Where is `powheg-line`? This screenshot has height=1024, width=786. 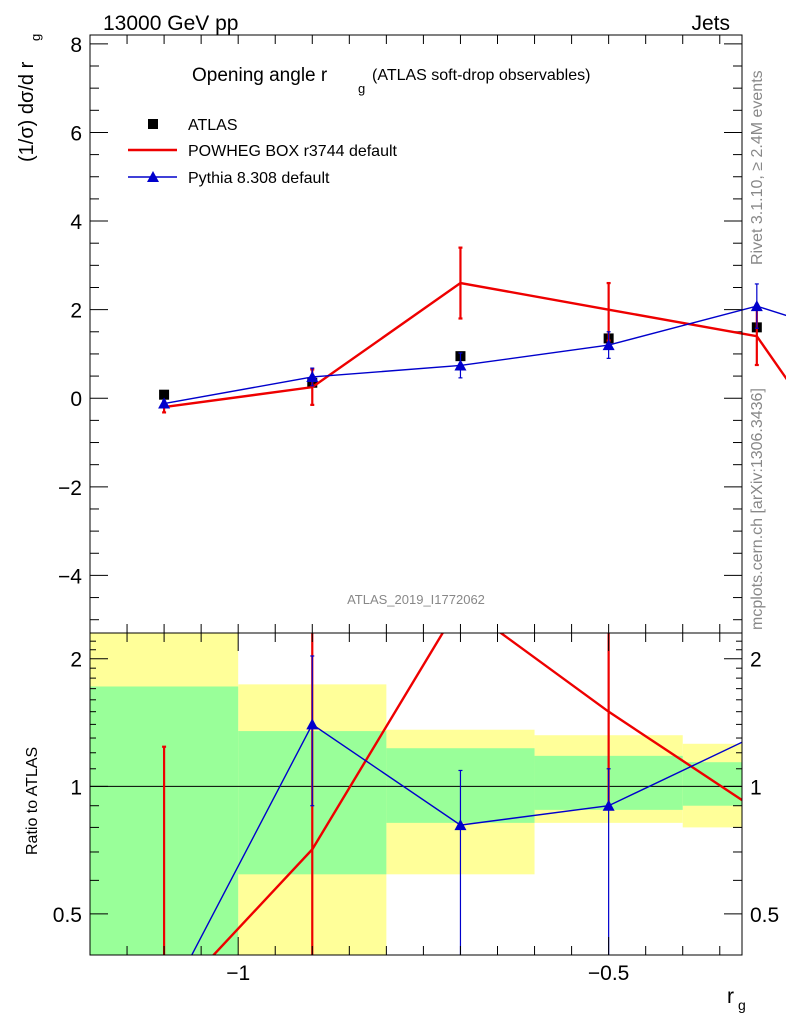
powheg-line is located at coordinates (474, 345).